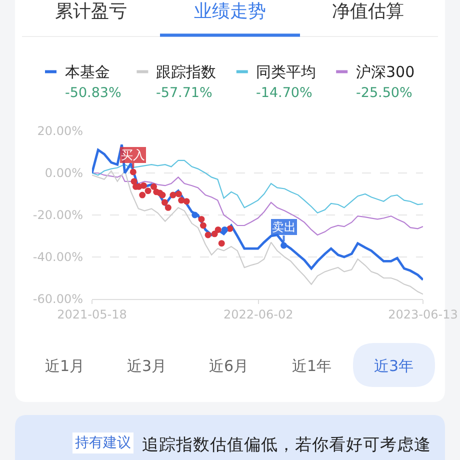  Describe the element at coordinates (65, 366) in the screenshot. I see `text: 近1月` at that location.